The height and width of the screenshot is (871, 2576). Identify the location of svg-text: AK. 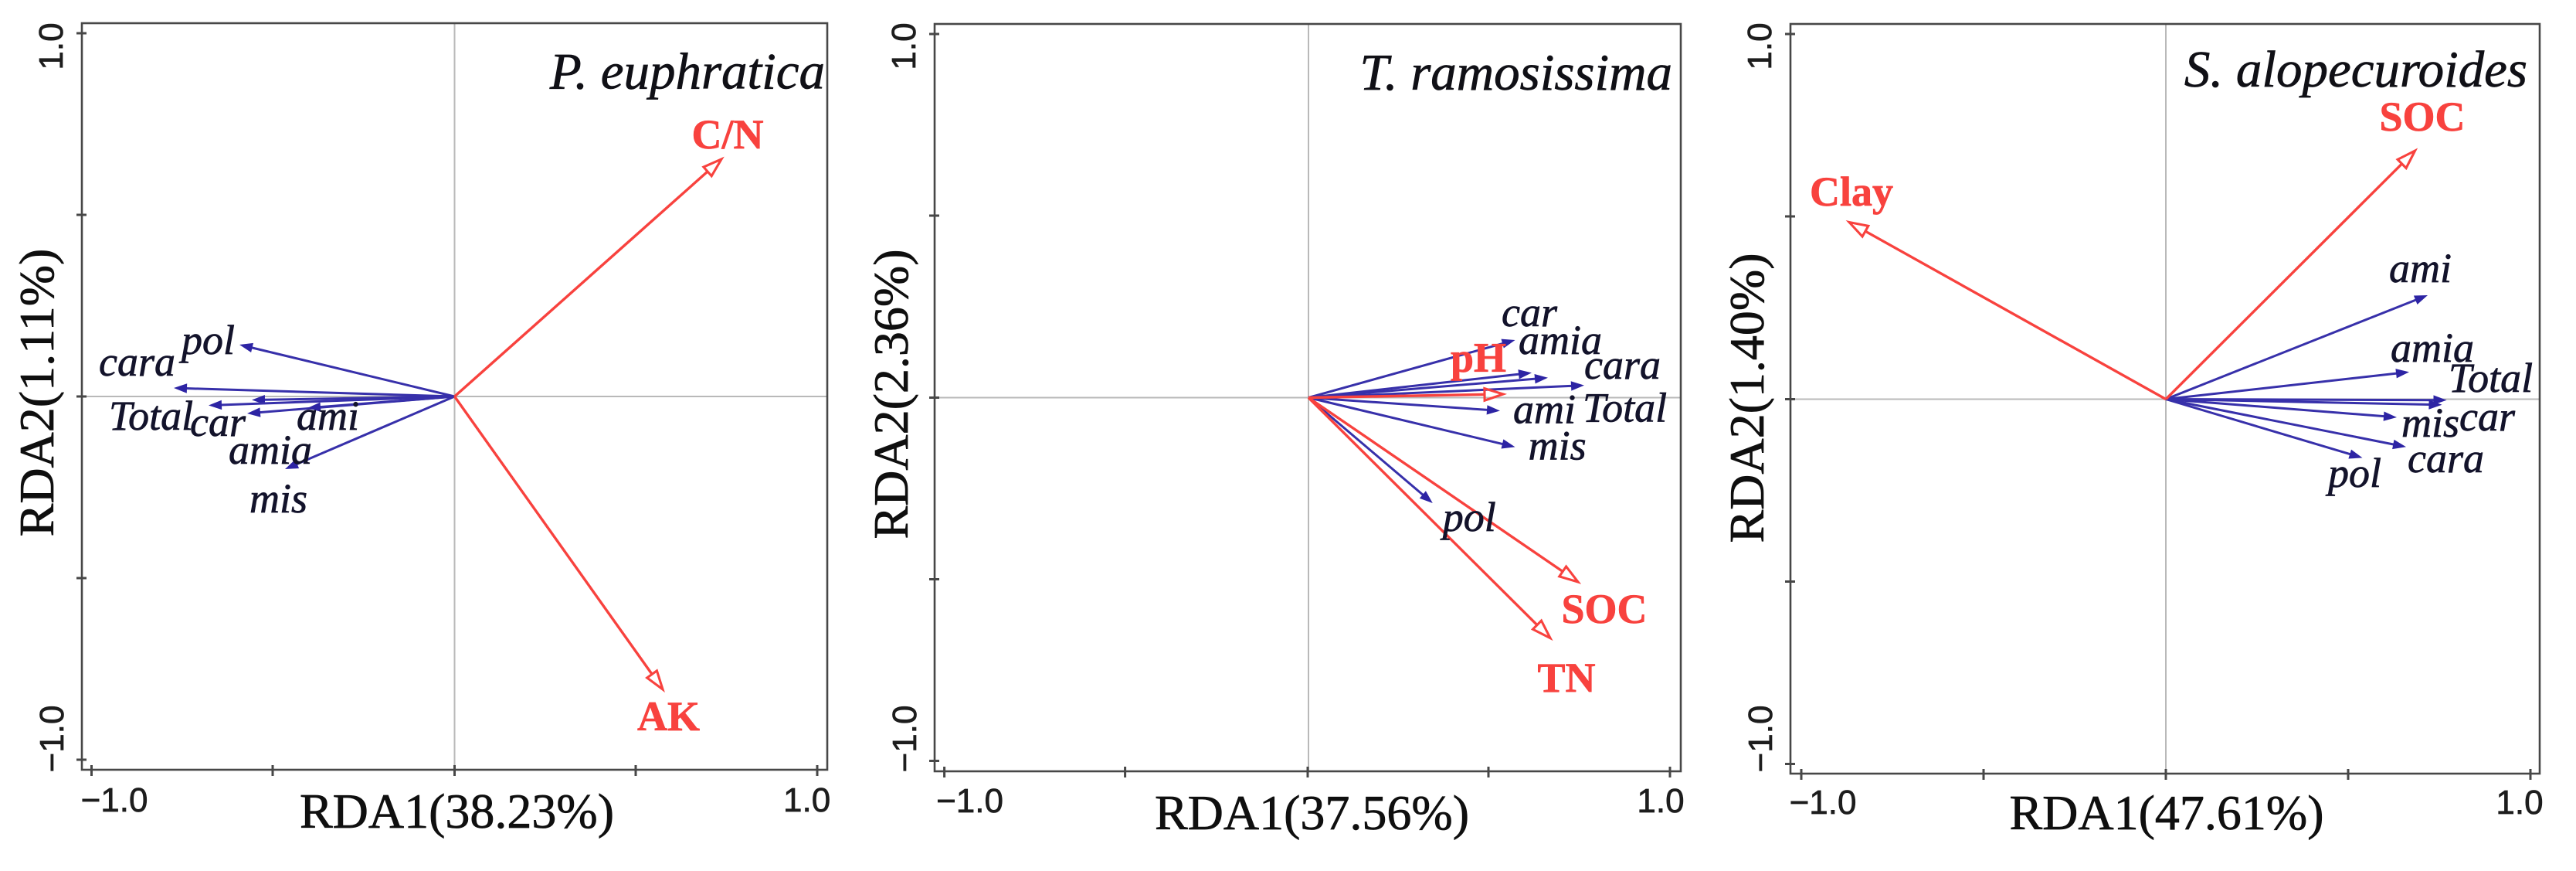
(668, 716).